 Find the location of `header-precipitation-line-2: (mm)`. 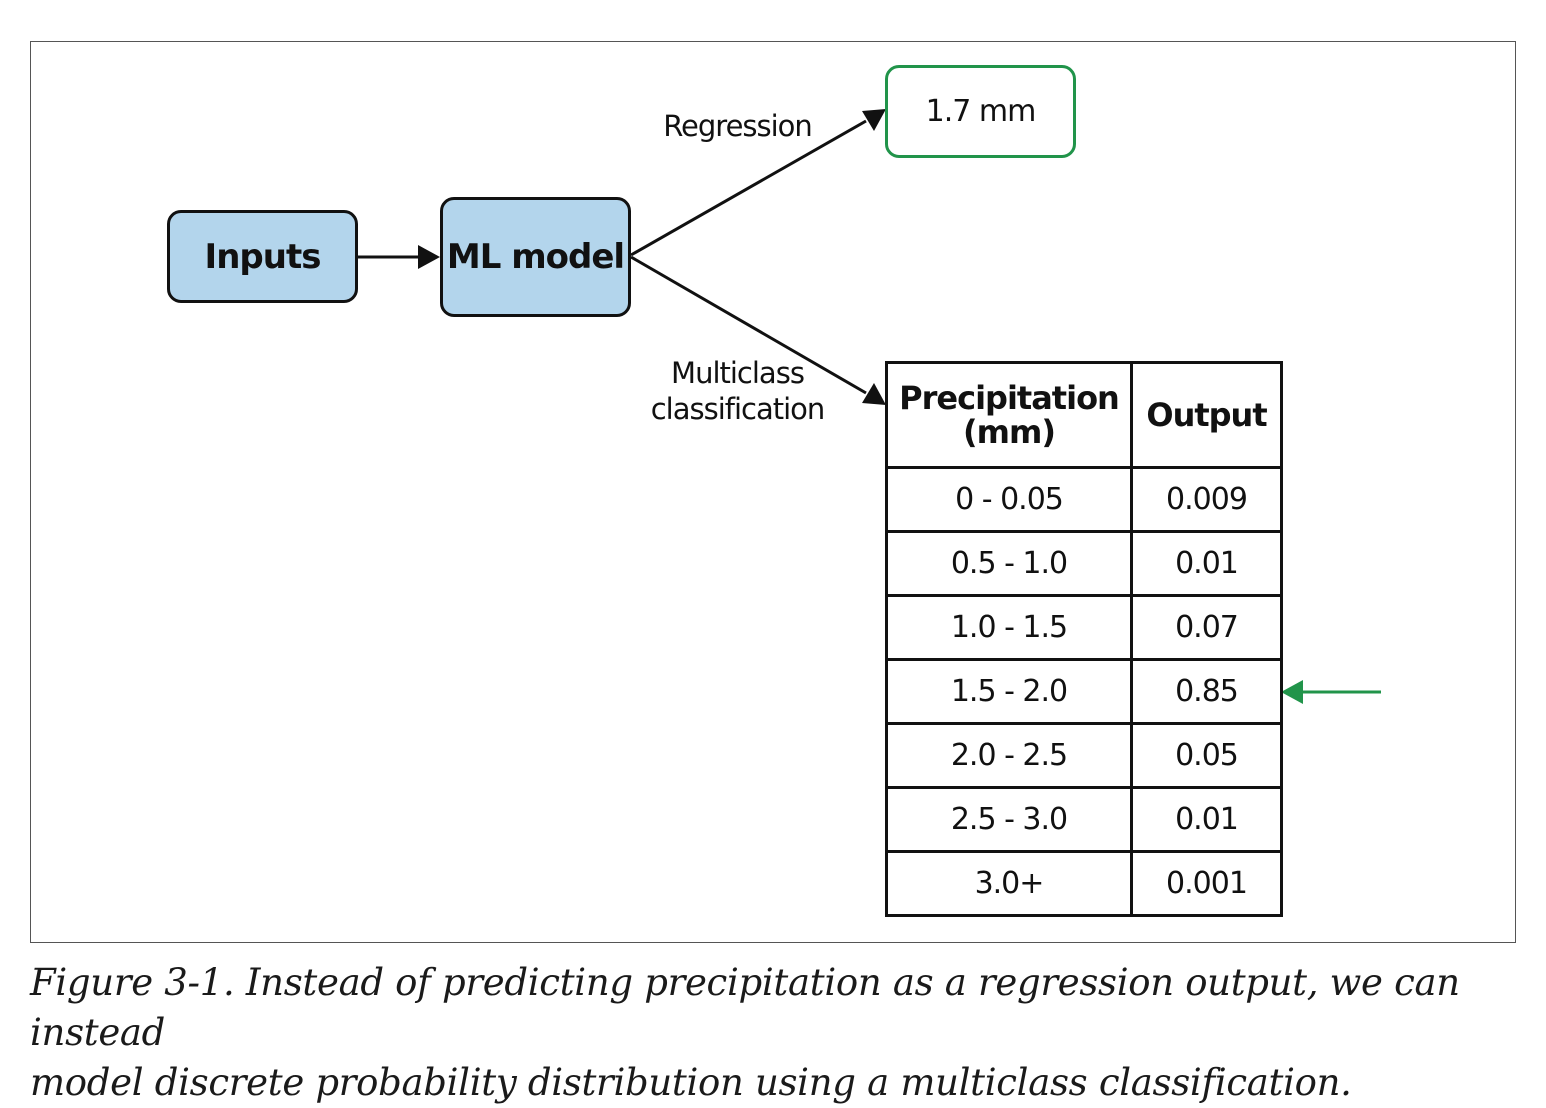

header-precipitation-line-2: (mm) is located at coordinates (1009, 432).